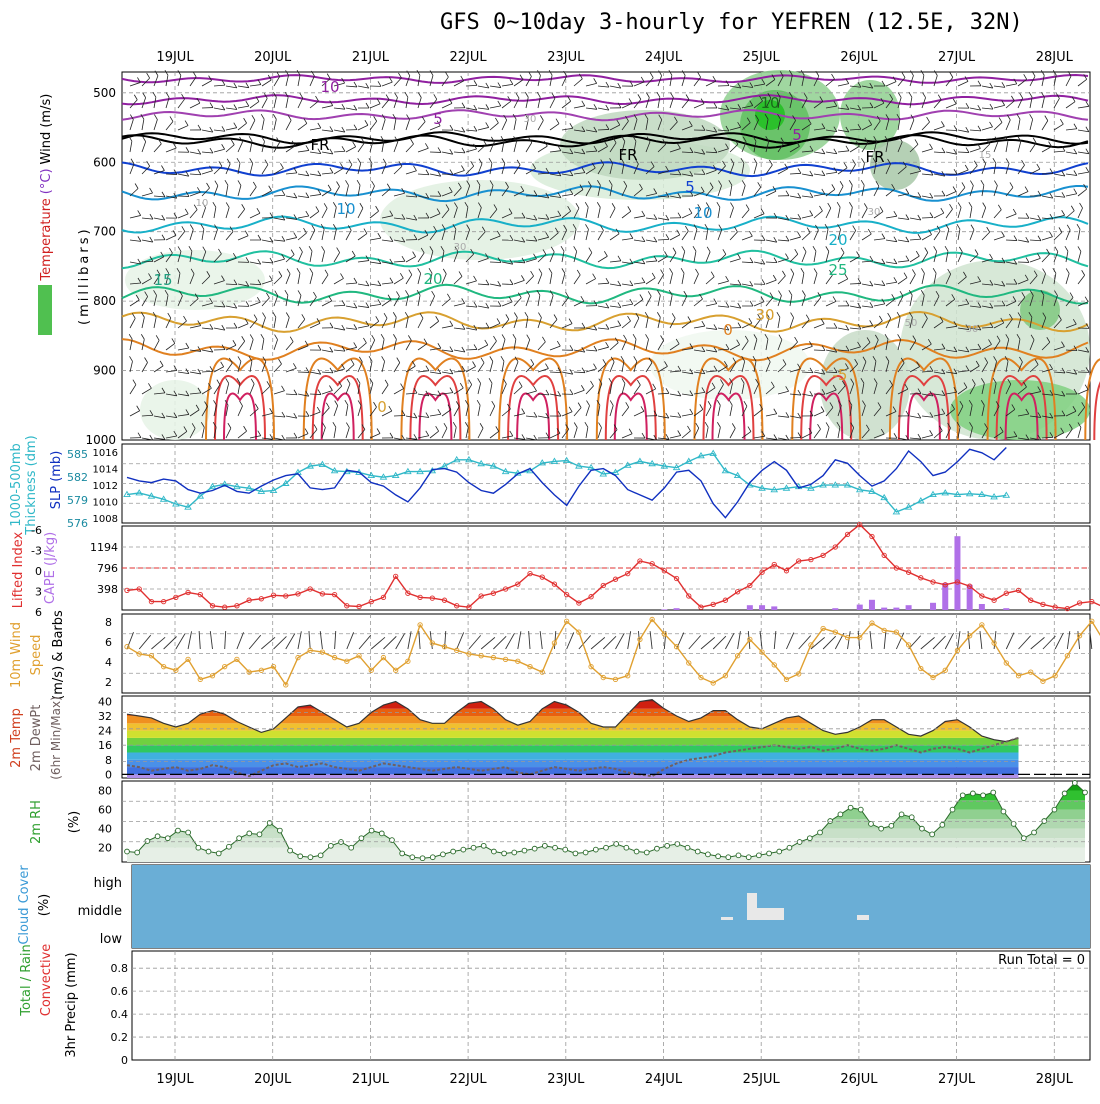 Image resolution: width=1100 pixels, height=1104 pixels. What do you see at coordinates (985, 155) in the screenshot?
I see `isotherm-label: 15` at bounding box center [985, 155].